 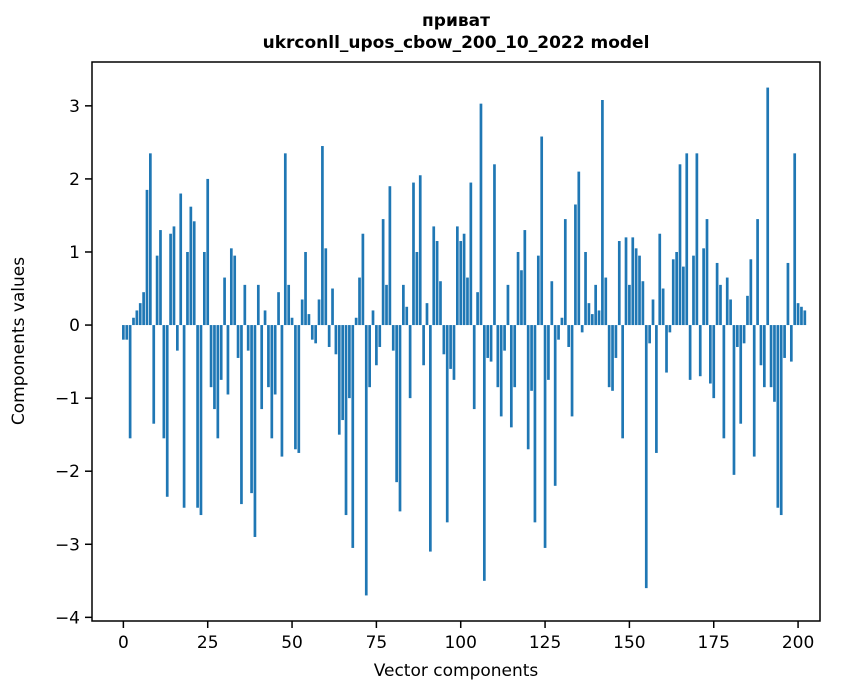 I want to click on y-tick-label: −1, so click(x=67, y=399).